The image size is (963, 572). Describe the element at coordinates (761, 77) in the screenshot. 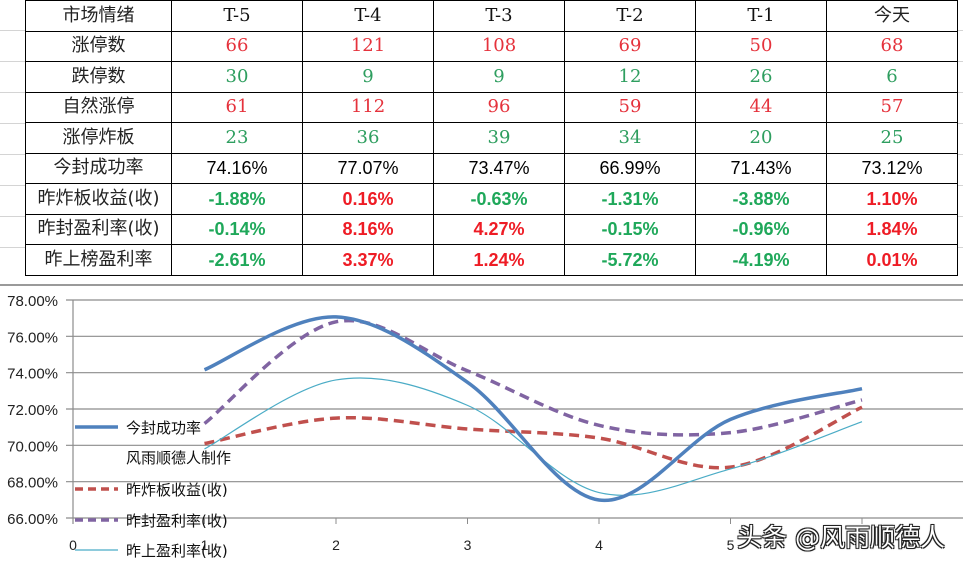

I see `table-cell: 26` at that location.